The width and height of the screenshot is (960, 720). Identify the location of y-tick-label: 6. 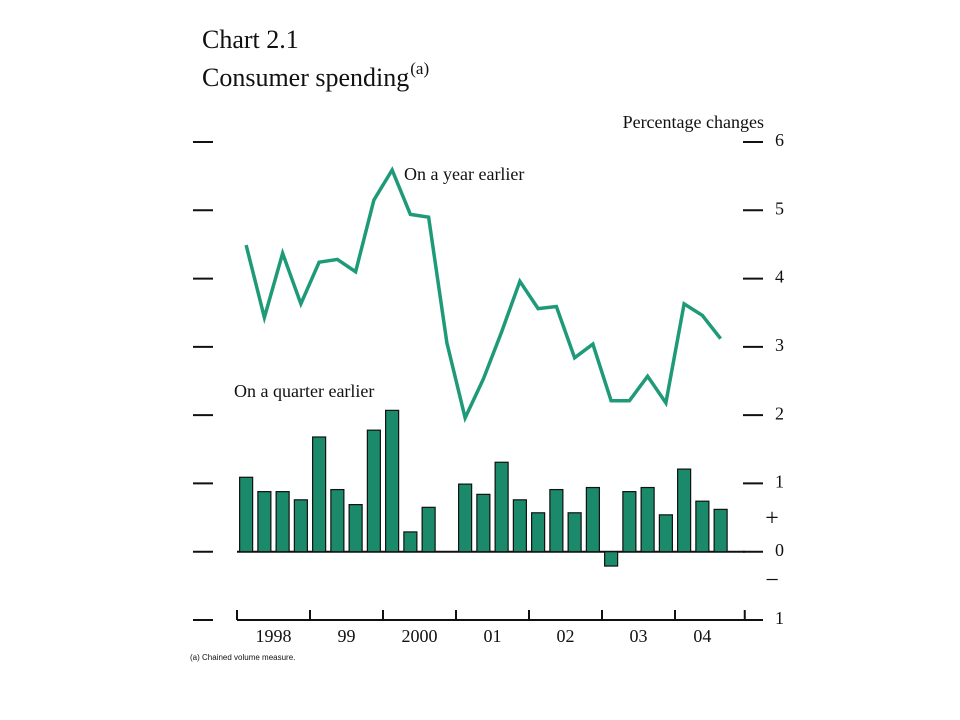
(779, 140).